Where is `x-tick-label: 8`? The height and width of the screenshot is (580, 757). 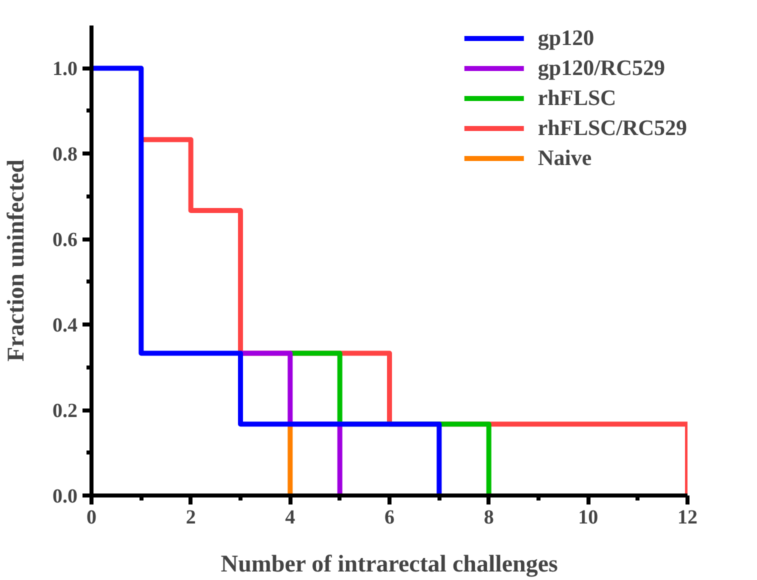
x-tick-label: 8 is located at coordinates (489, 517).